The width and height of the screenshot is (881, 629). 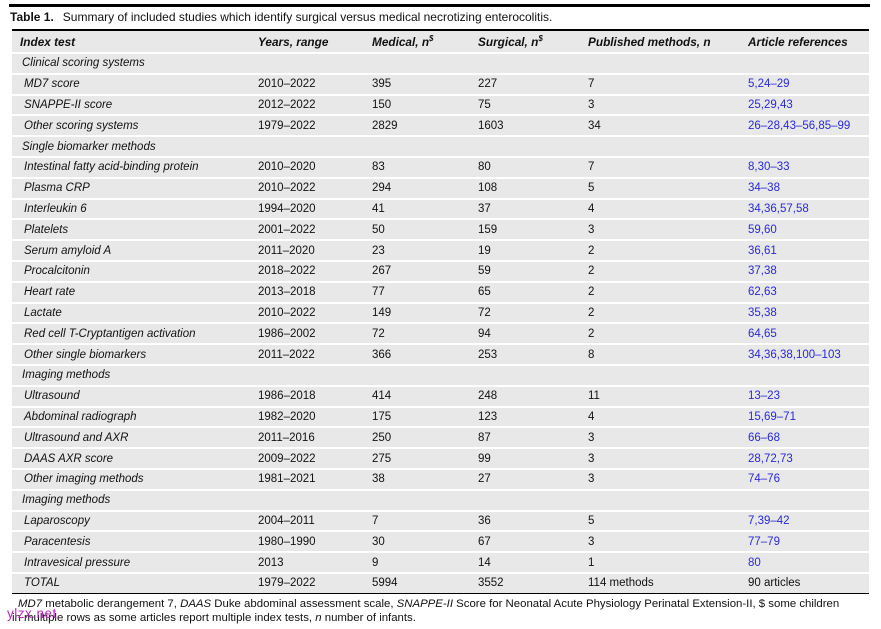 What do you see at coordinates (440, 593) in the screenshot?
I see `table-bottom-rule` at bounding box center [440, 593].